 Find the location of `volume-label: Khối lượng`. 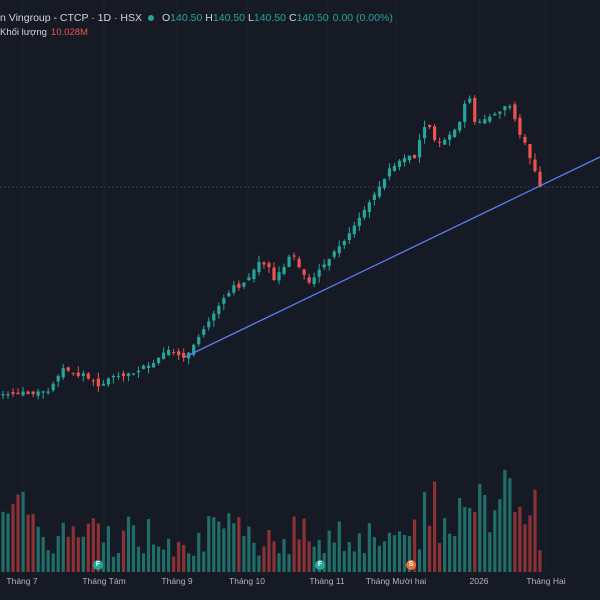

volume-label: Khối lượng is located at coordinates (23, 32).